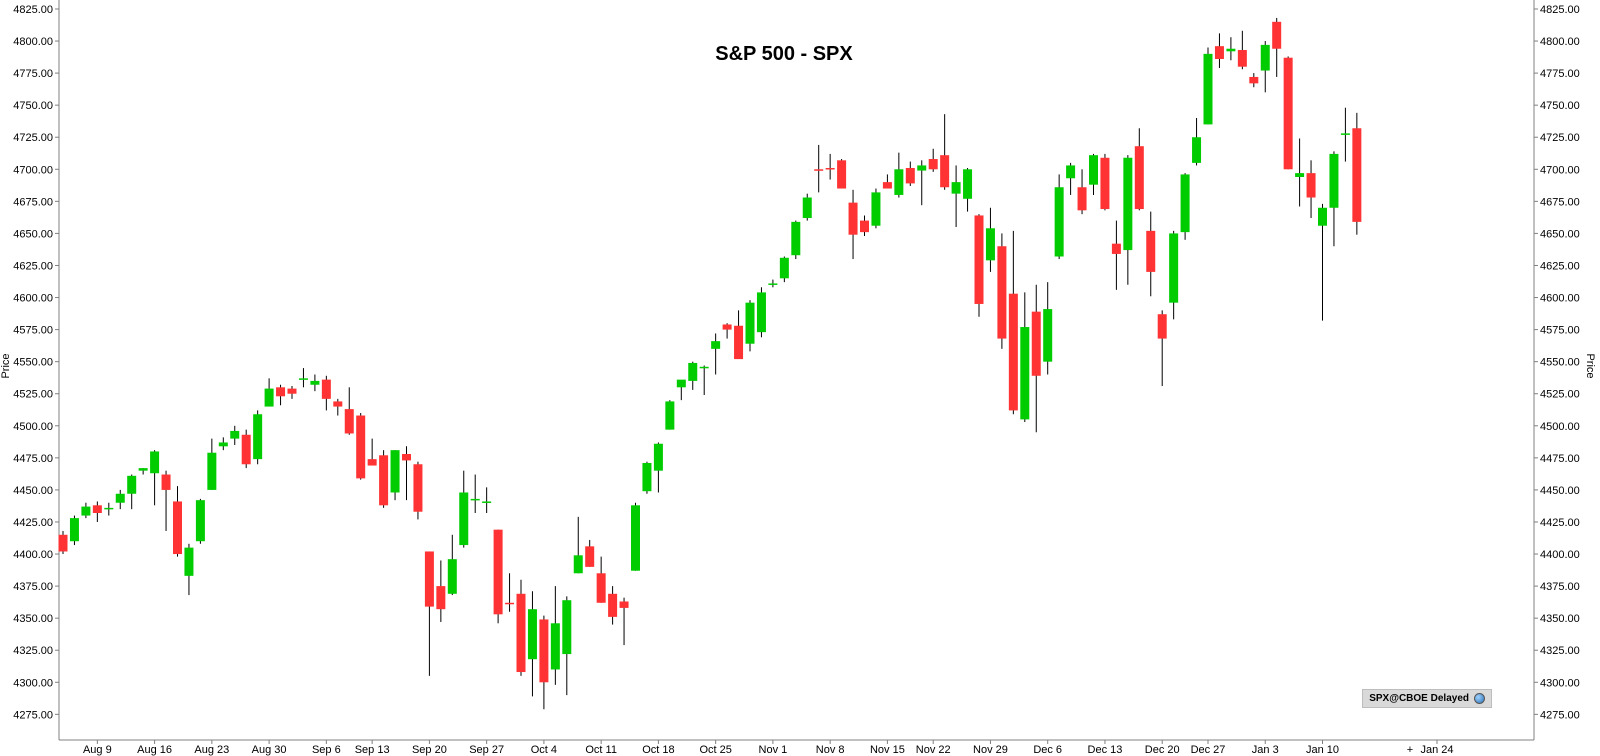 This screenshot has height=756, width=1600. What do you see at coordinates (1479, 698) in the screenshot?
I see `globe-icon` at bounding box center [1479, 698].